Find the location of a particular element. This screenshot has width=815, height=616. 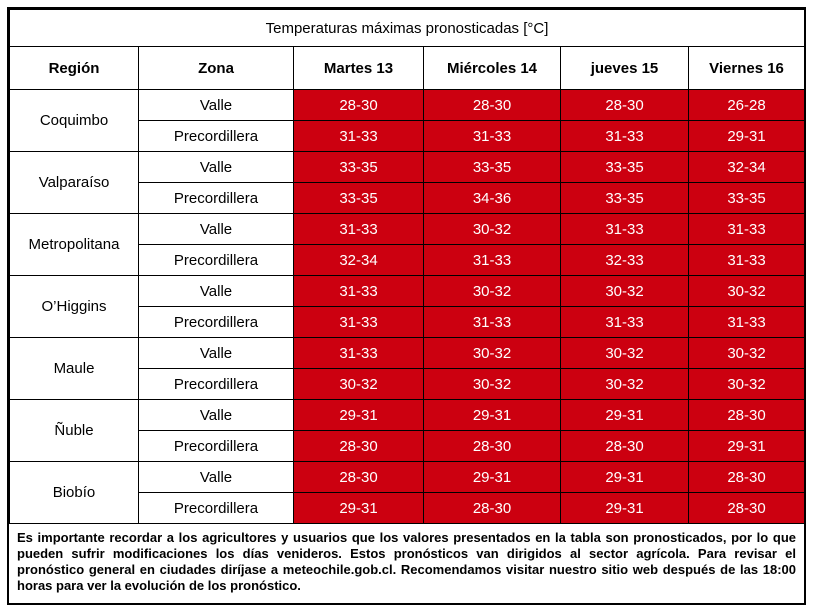

table-row: Biobío Valle 28-30 29-31 29-31 28-30 is located at coordinates (407, 492).